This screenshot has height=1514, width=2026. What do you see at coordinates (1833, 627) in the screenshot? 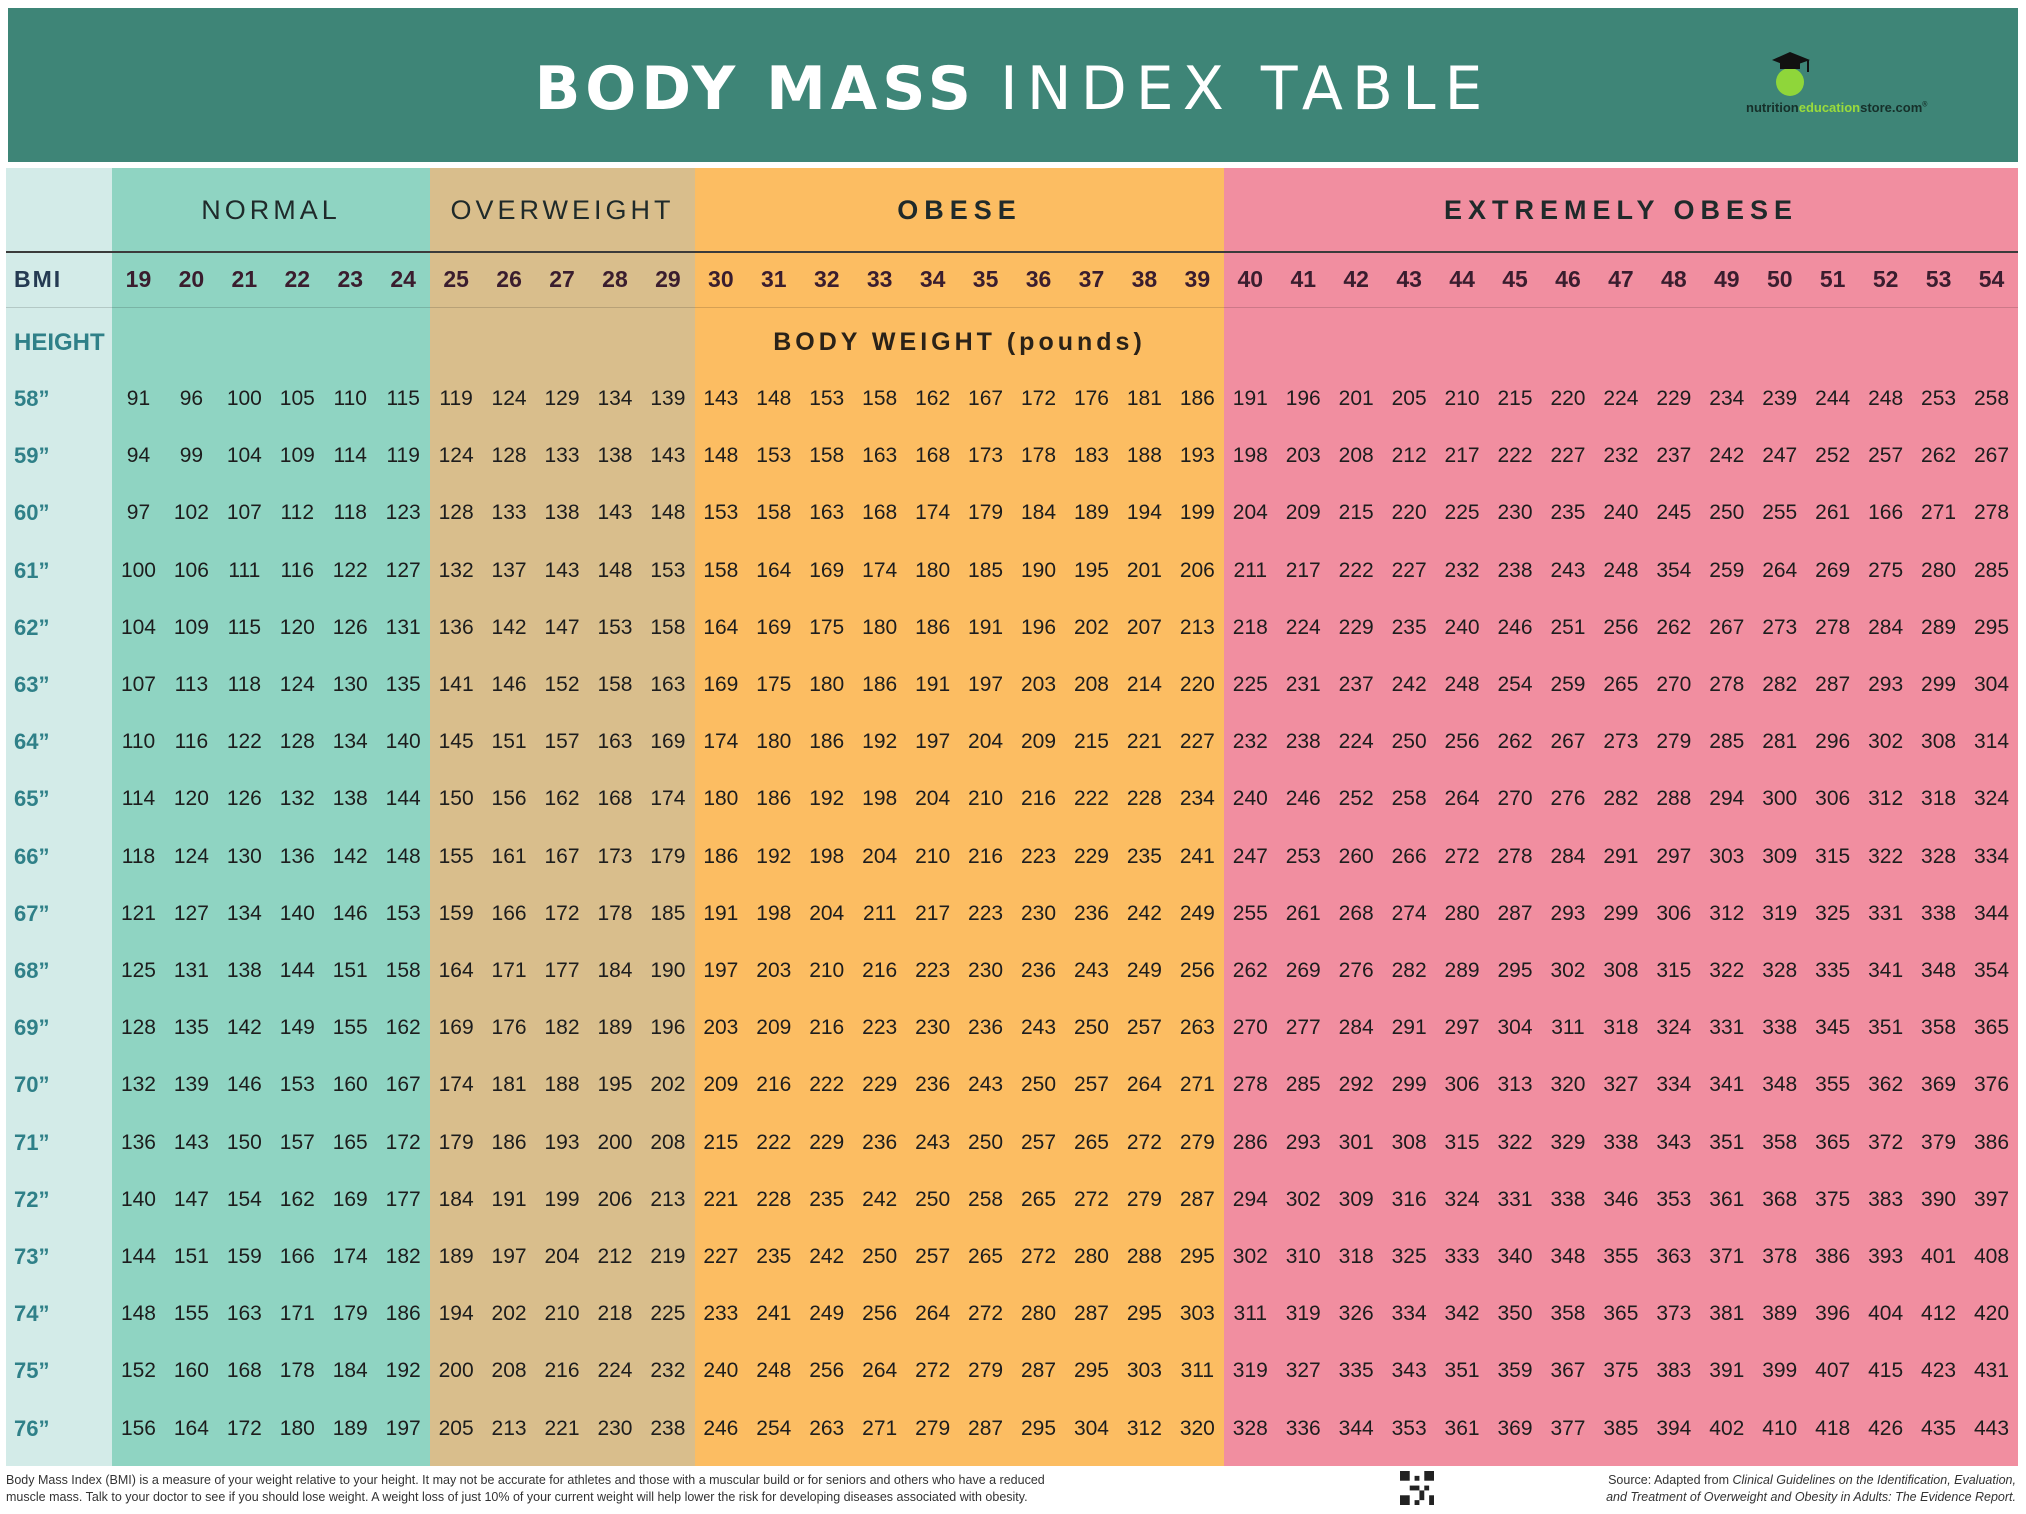
I see `weight-cell: 278` at bounding box center [1833, 627].